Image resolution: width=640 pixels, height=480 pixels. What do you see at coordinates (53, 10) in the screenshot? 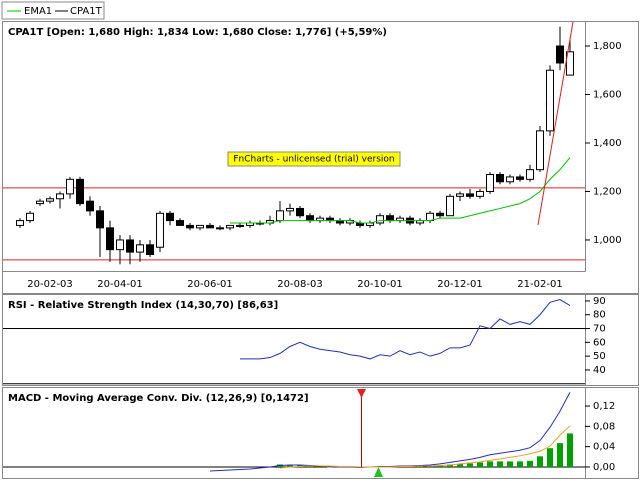
I see `legend-box` at bounding box center [53, 10].